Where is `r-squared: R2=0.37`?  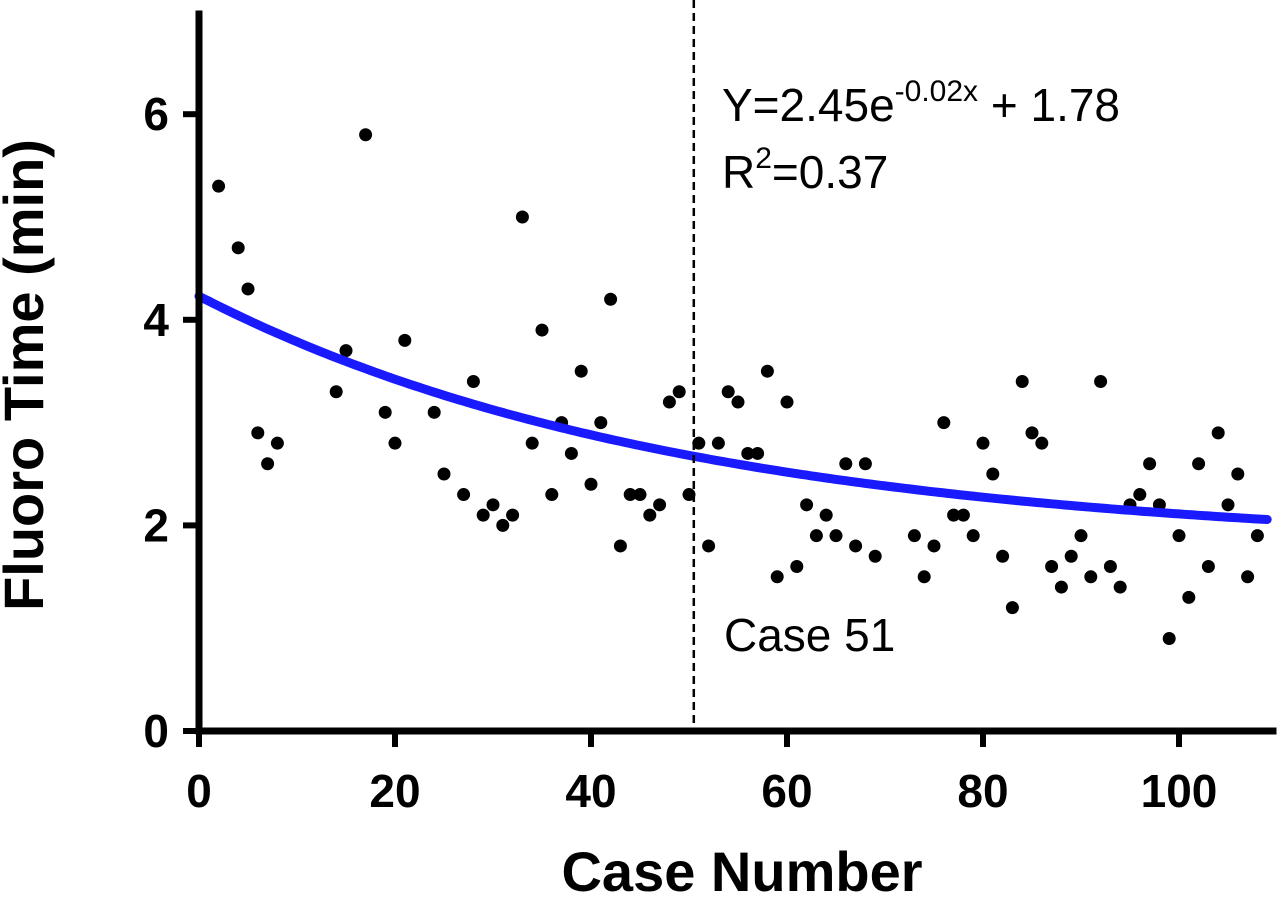
r-squared: R2=0.37 is located at coordinates (805, 170).